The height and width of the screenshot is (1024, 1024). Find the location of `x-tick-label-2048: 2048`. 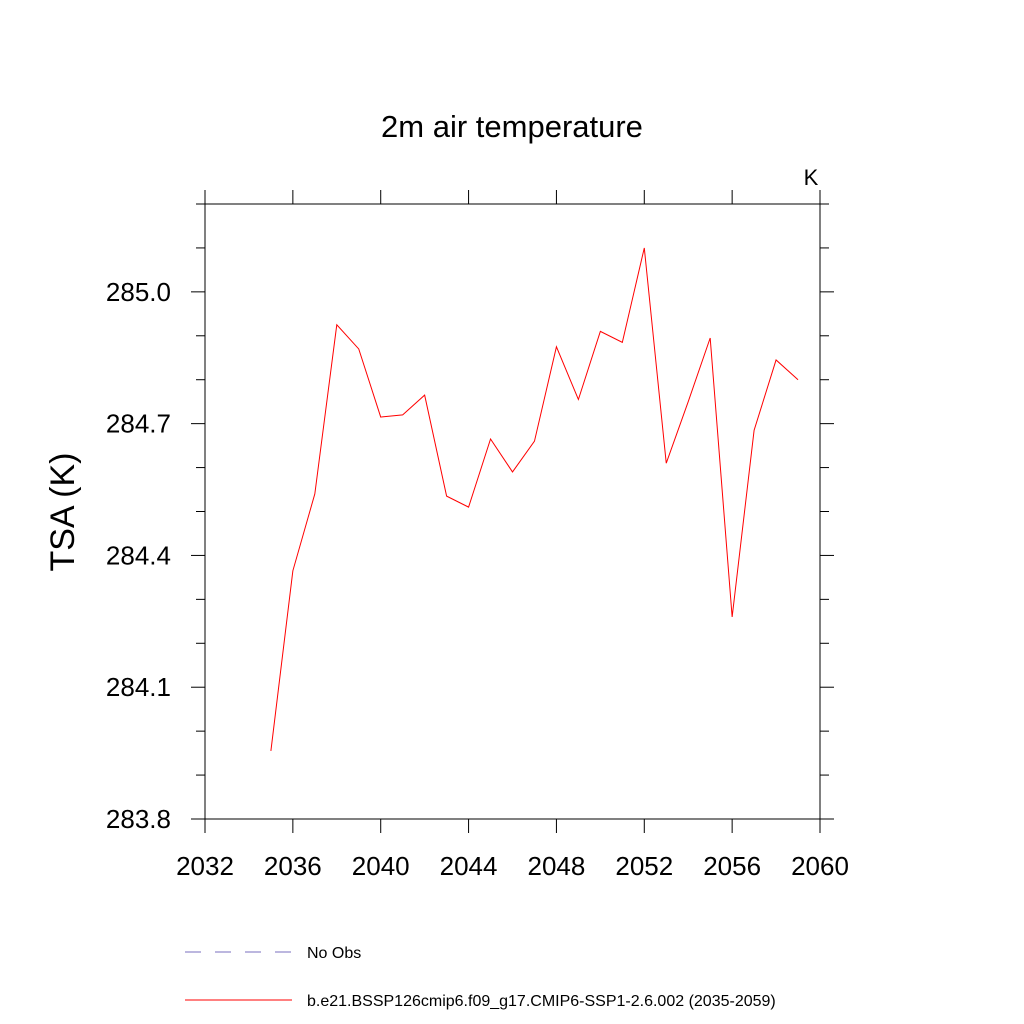

x-tick-label-2048: 2048 is located at coordinates (557, 866).